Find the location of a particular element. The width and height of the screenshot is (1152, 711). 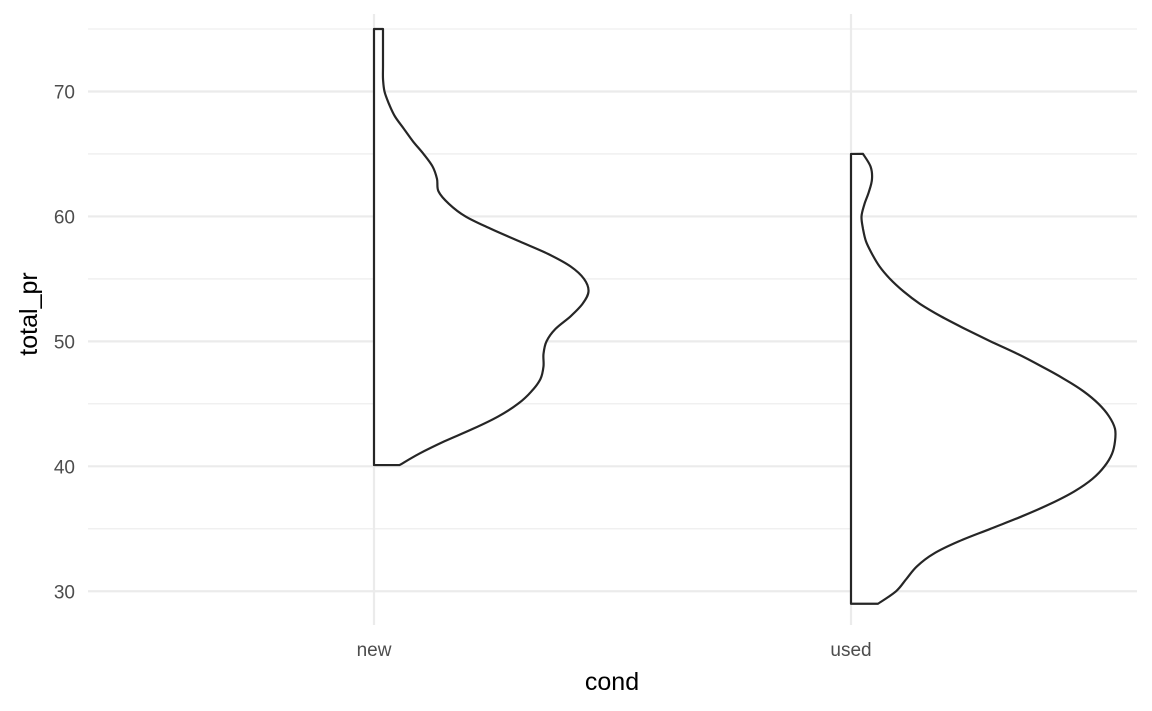

x-axis-title: cond is located at coordinates (612, 682).